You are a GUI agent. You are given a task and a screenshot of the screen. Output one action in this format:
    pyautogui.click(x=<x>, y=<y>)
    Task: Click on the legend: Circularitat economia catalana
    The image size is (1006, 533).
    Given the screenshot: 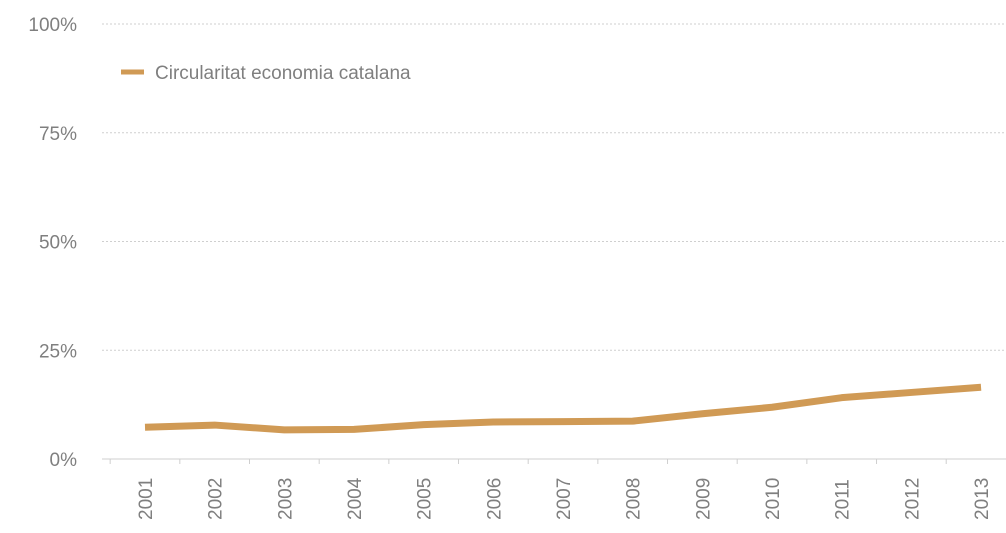 What is the action you would take?
    pyautogui.click(x=266, y=73)
    